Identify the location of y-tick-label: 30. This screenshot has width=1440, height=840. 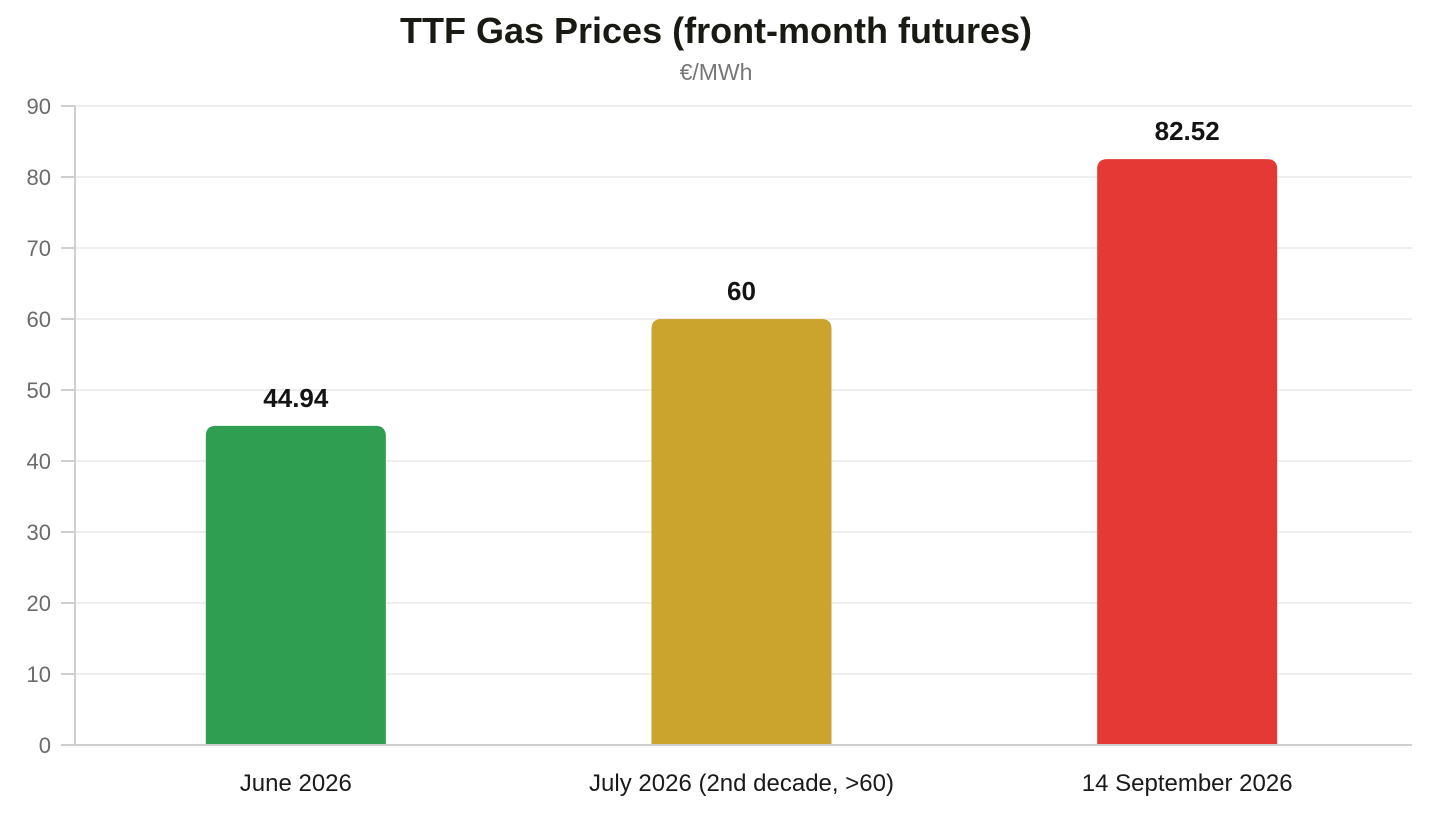
(39, 532).